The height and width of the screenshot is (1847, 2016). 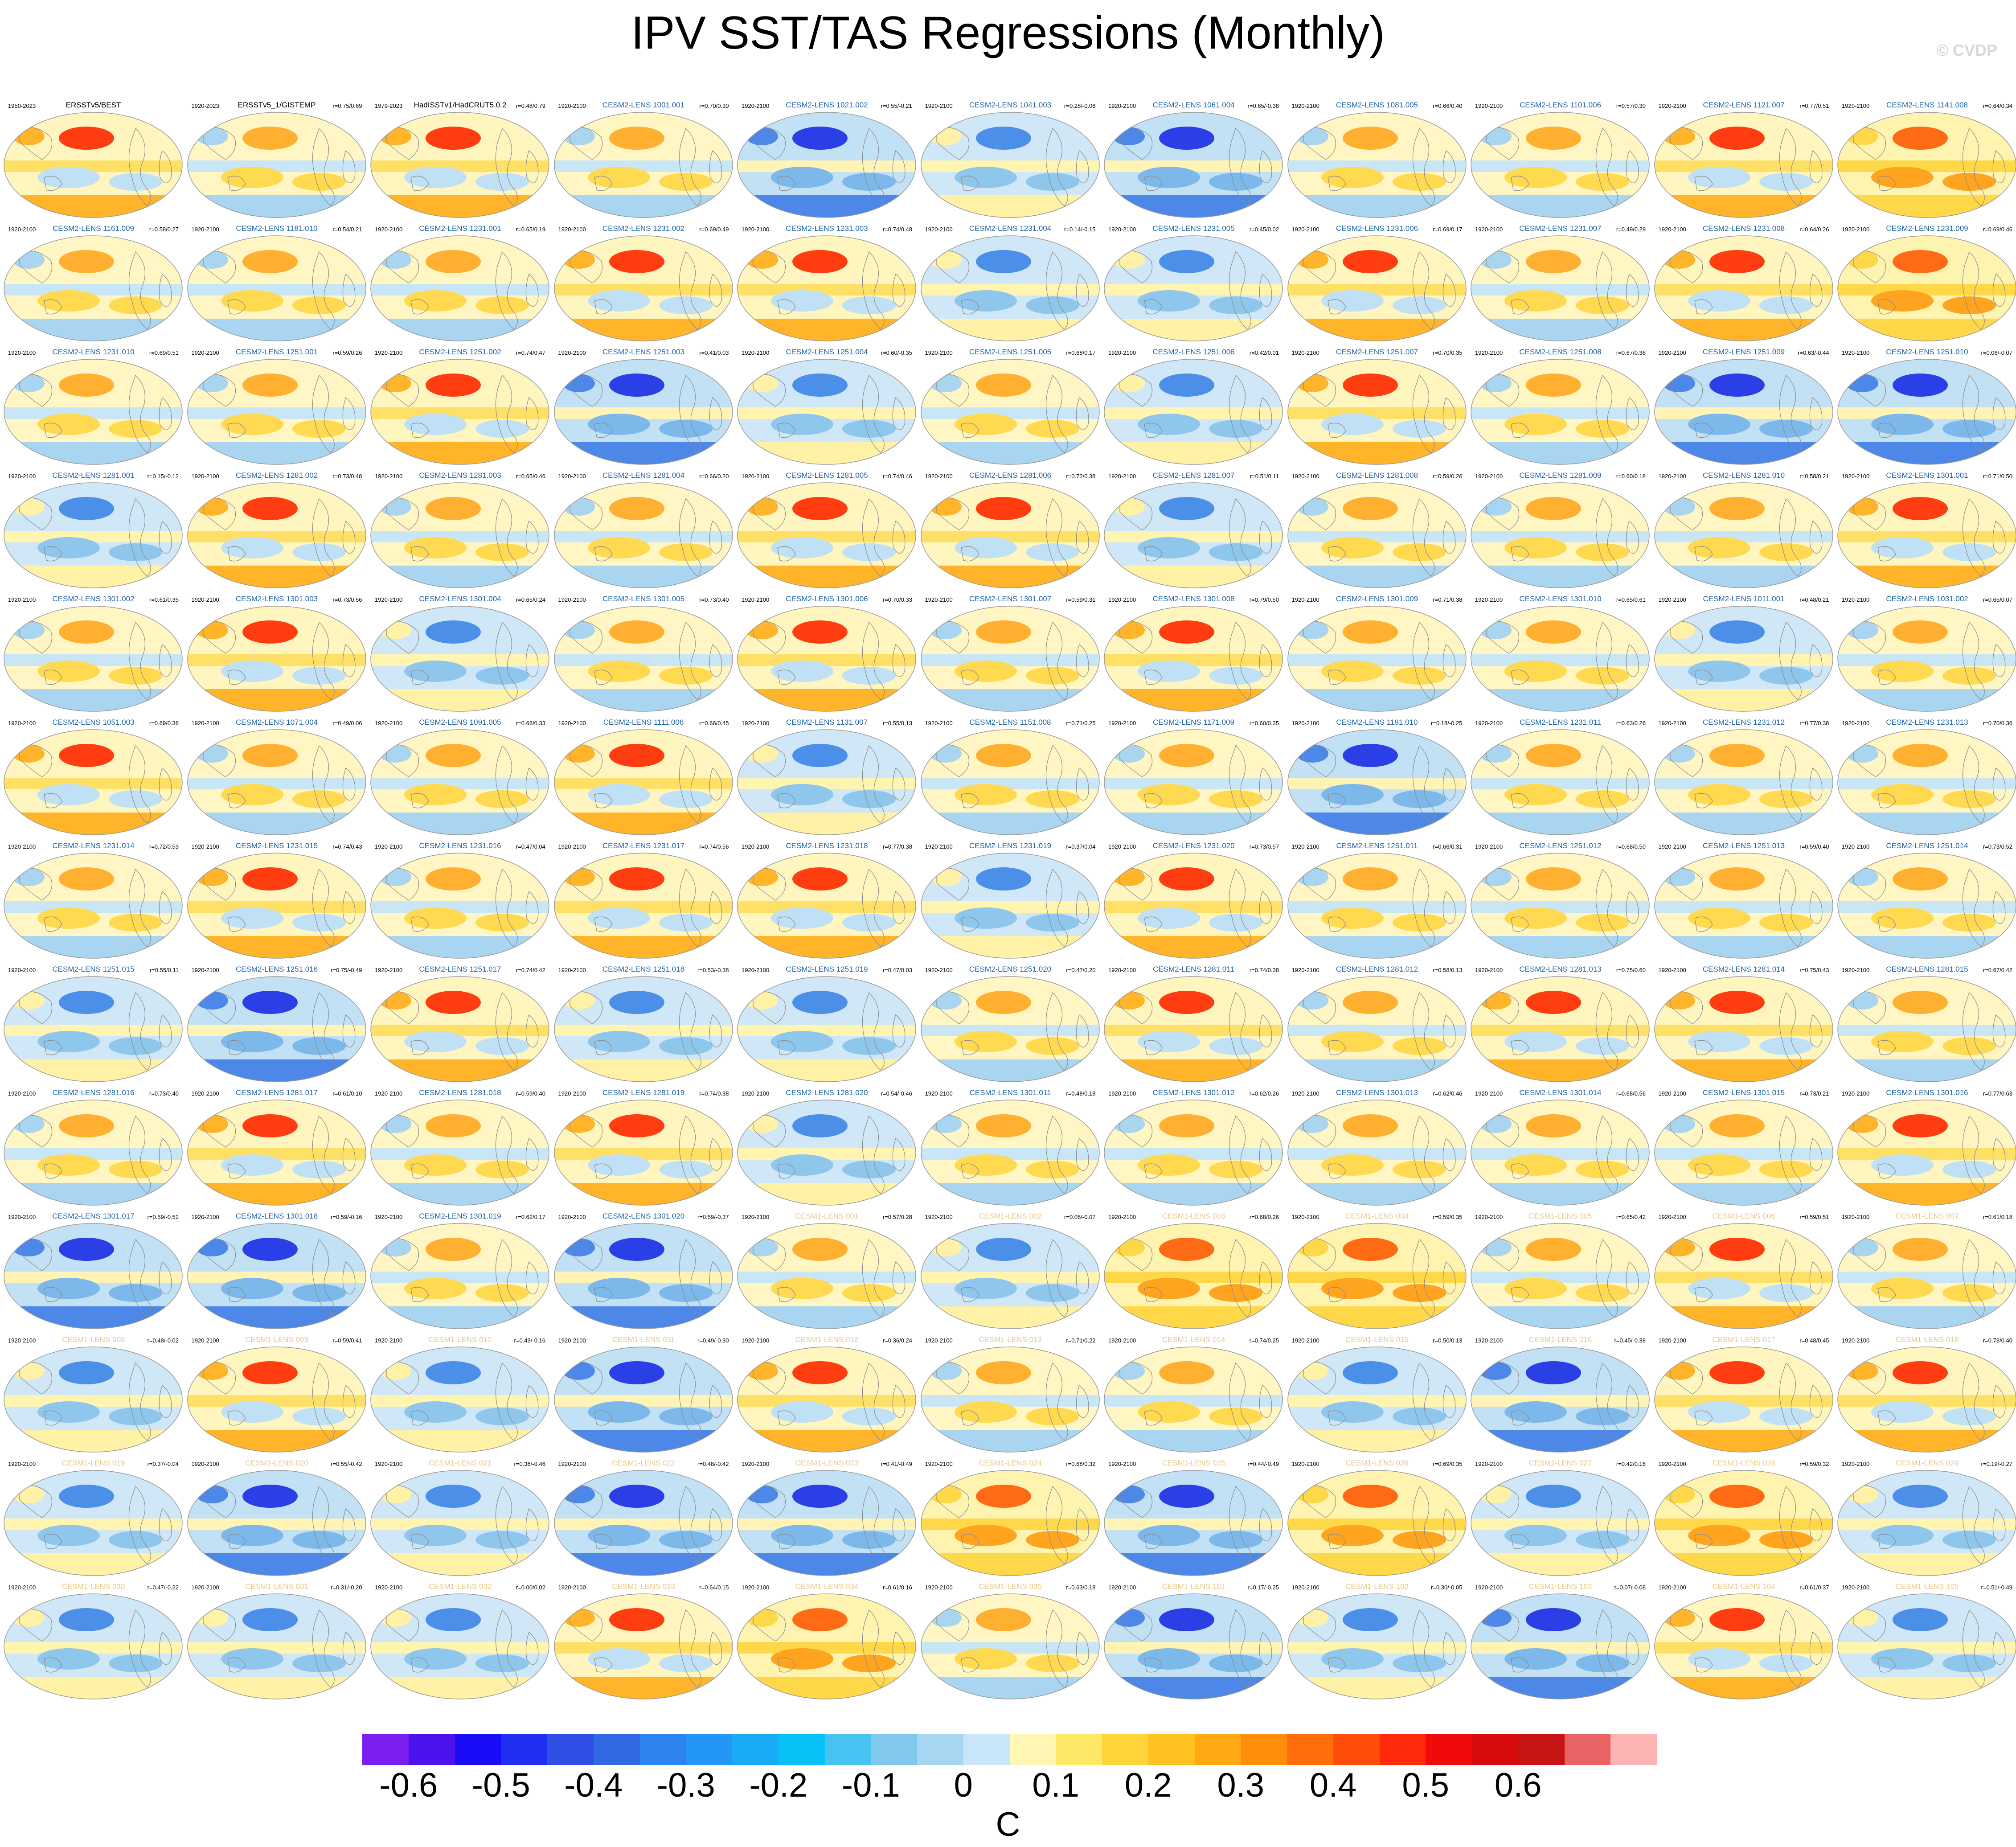 I want to click on regression-map-panel: 1920-2100 CESM1-LENS 102 r=0.30/-0.05, so click(x=1378, y=1641).